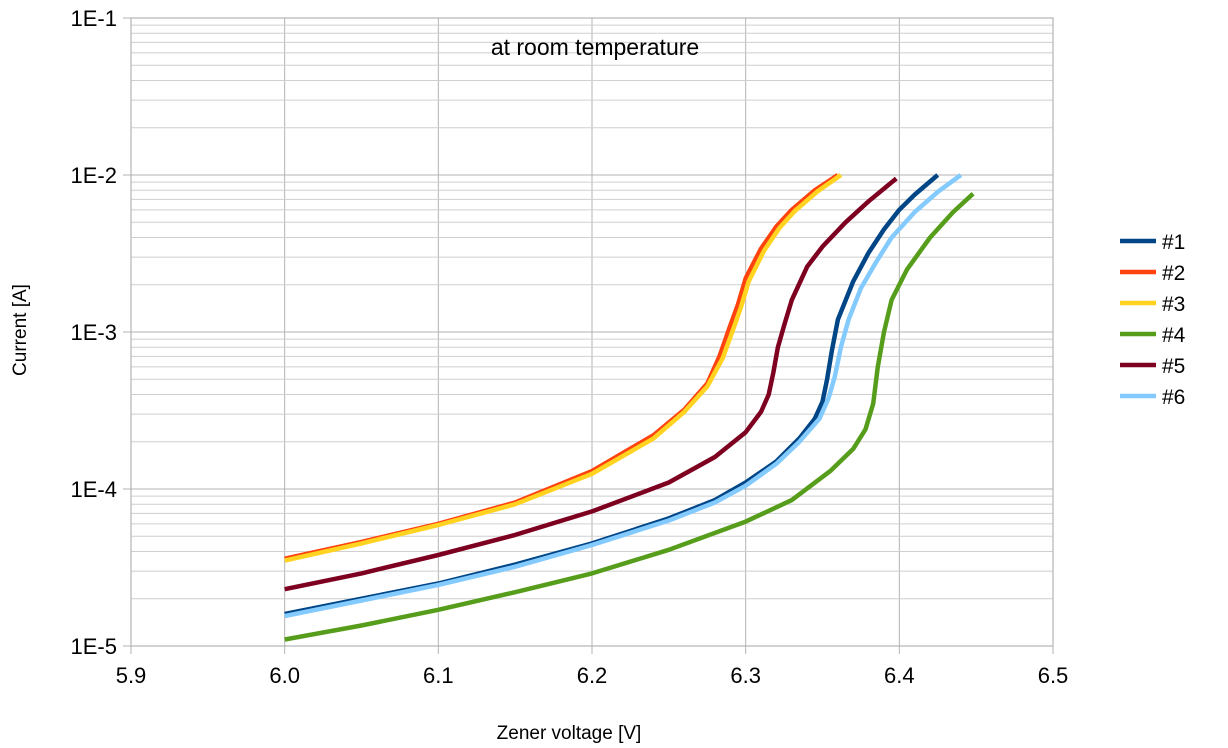 The height and width of the screenshot is (748, 1228). Describe the element at coordinates (94, 646) in the screenshot. I see `y-tick-label: 1E-5` at that location.